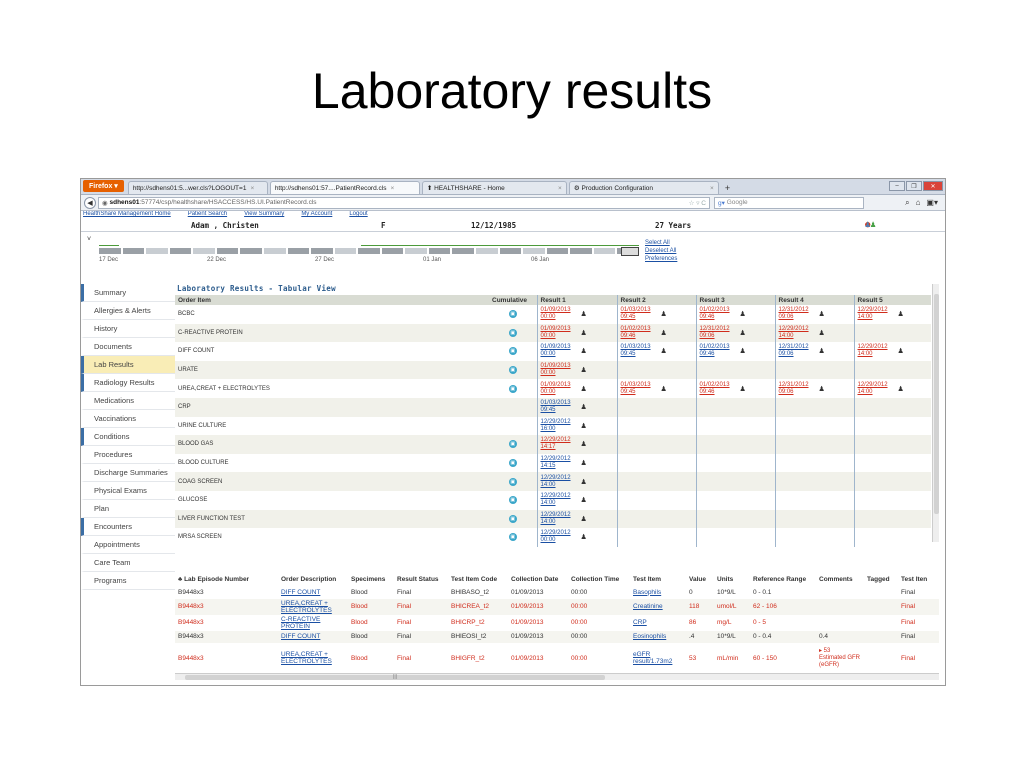  What do you see at coordinates (128, 581) in the screenshot?
I see `sidebar-item-programs: Programs` at bounding box center [128, 581].